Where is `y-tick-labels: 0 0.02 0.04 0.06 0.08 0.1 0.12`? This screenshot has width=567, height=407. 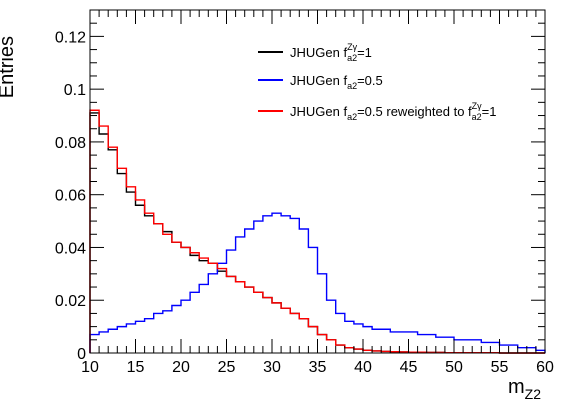 y-tick-labels: 0 0.02 0.04 0.06 0.08 0.1 0.12 is located at coordinates (70, 196).